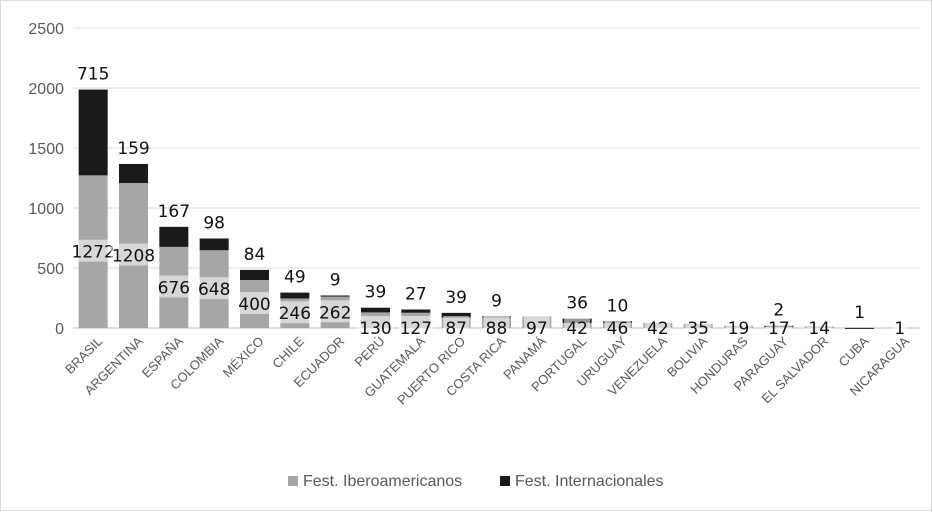 This screenshot has height=512, width=933. I want to click on data-label-internacionales: 2, so click(778, 311).